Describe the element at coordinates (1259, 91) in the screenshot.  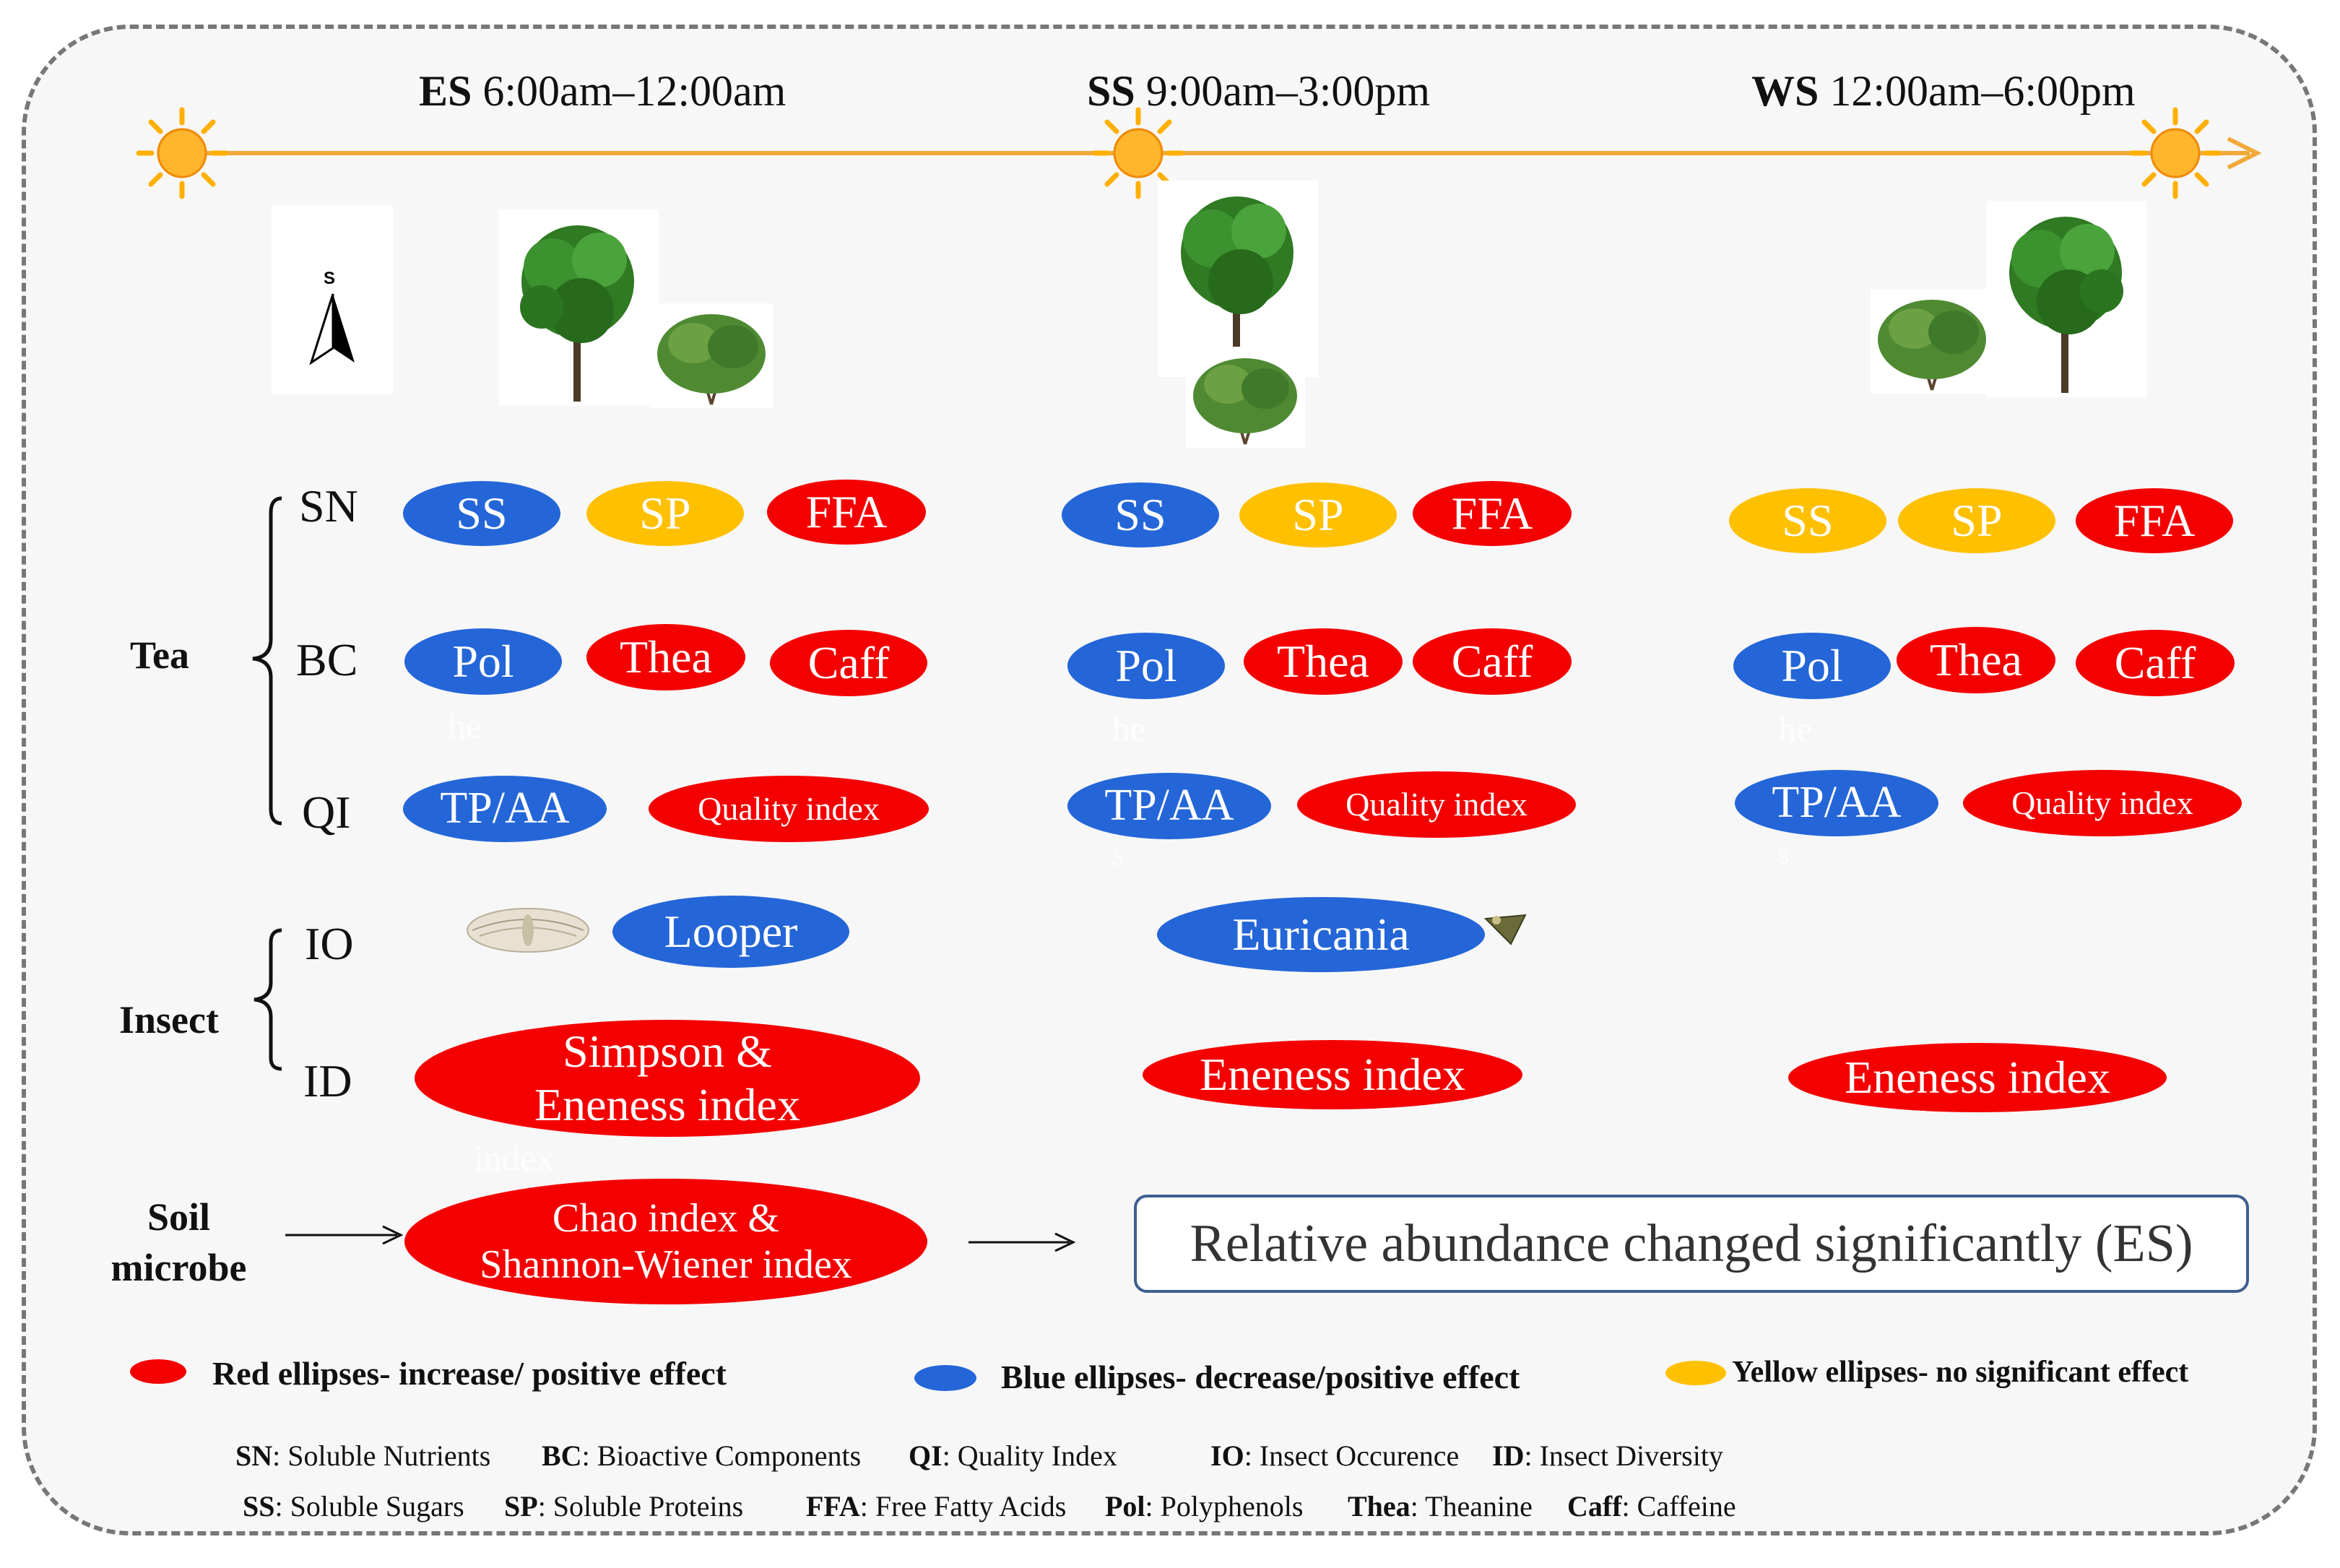
I see `period-ss-title: SS 9:00am–3:00pm` at that location.